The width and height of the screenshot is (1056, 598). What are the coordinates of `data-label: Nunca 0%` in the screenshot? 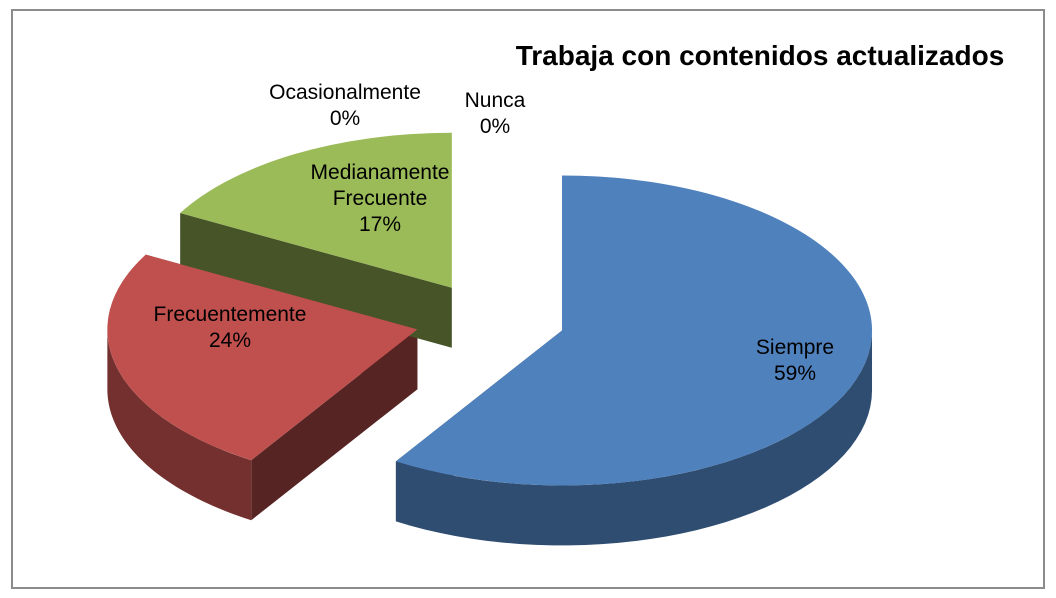 It's located at (495, 114).